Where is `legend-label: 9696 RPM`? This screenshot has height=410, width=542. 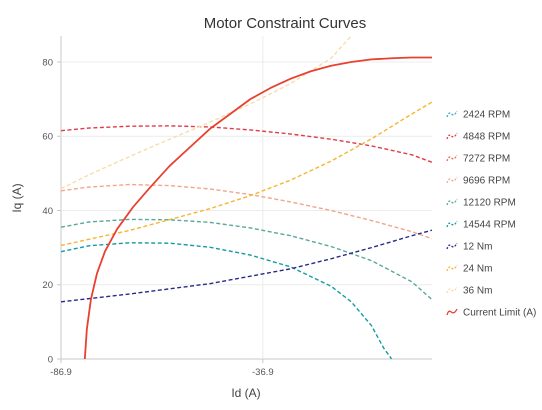
legend-label: 9696 RPM is located at coordinates (486, 181).